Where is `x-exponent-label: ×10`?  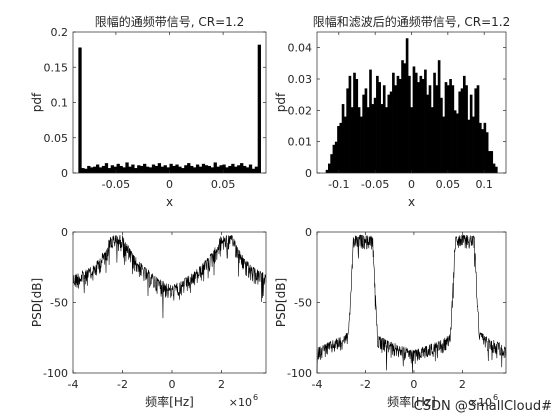
x-exponent-label: ×10 is located at coordinates (480, 402).